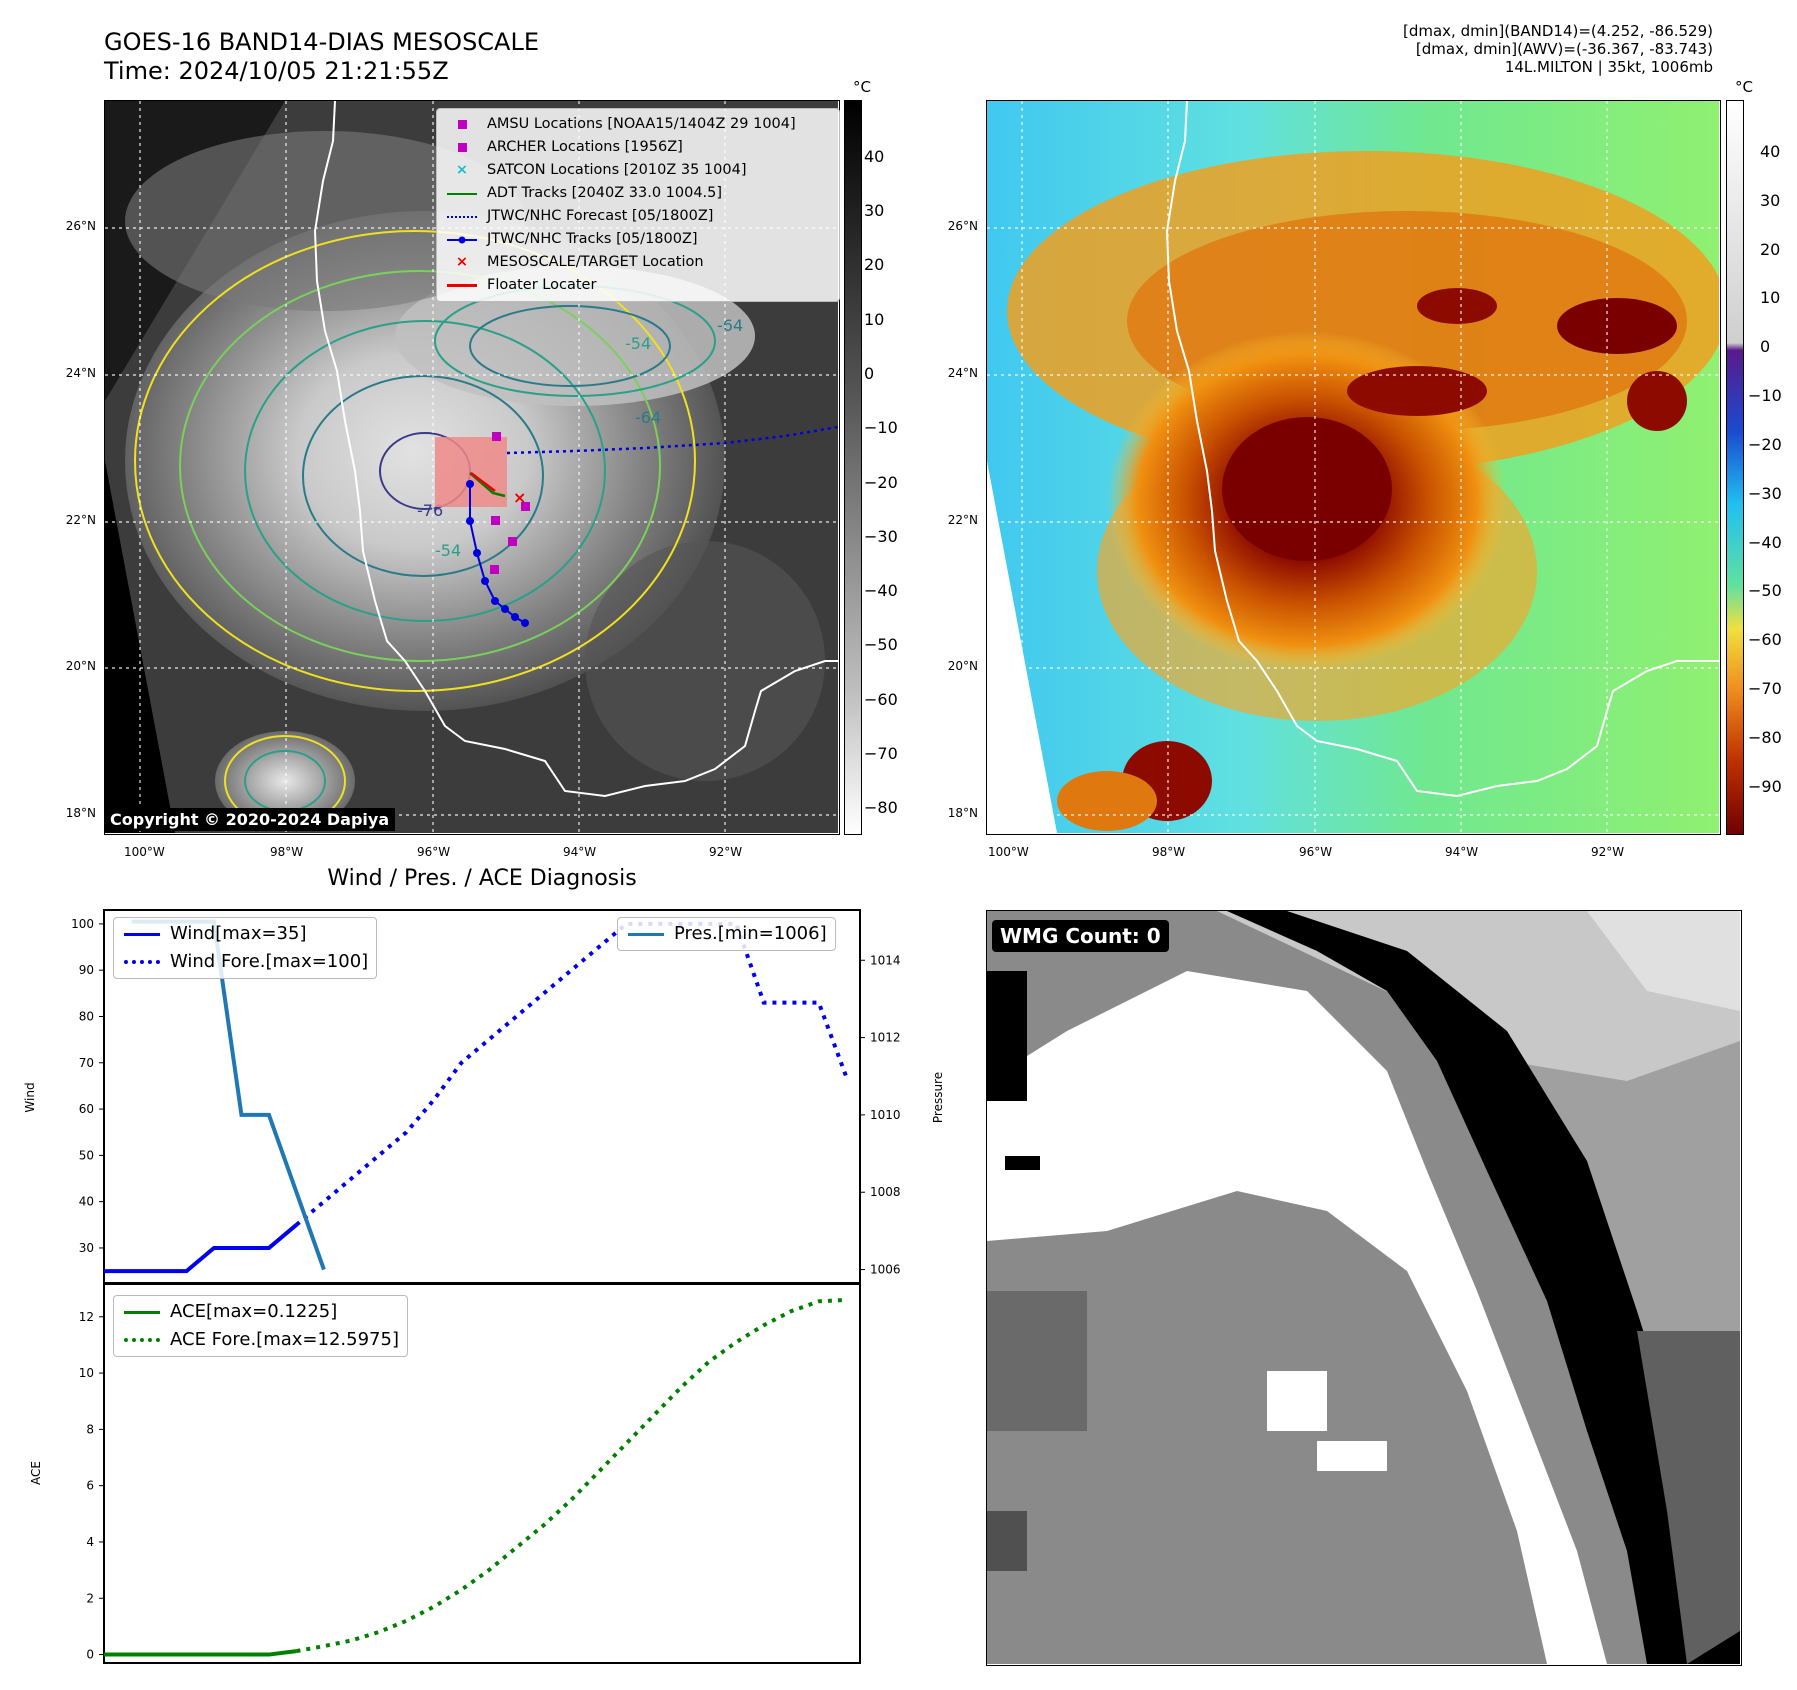 This screenshot has width=1797, height=1690. What do you see at coordinates (862, 87) in the screenshot?
I see `ir-colorbar-unit: °C` at bounding box center [862, 87].